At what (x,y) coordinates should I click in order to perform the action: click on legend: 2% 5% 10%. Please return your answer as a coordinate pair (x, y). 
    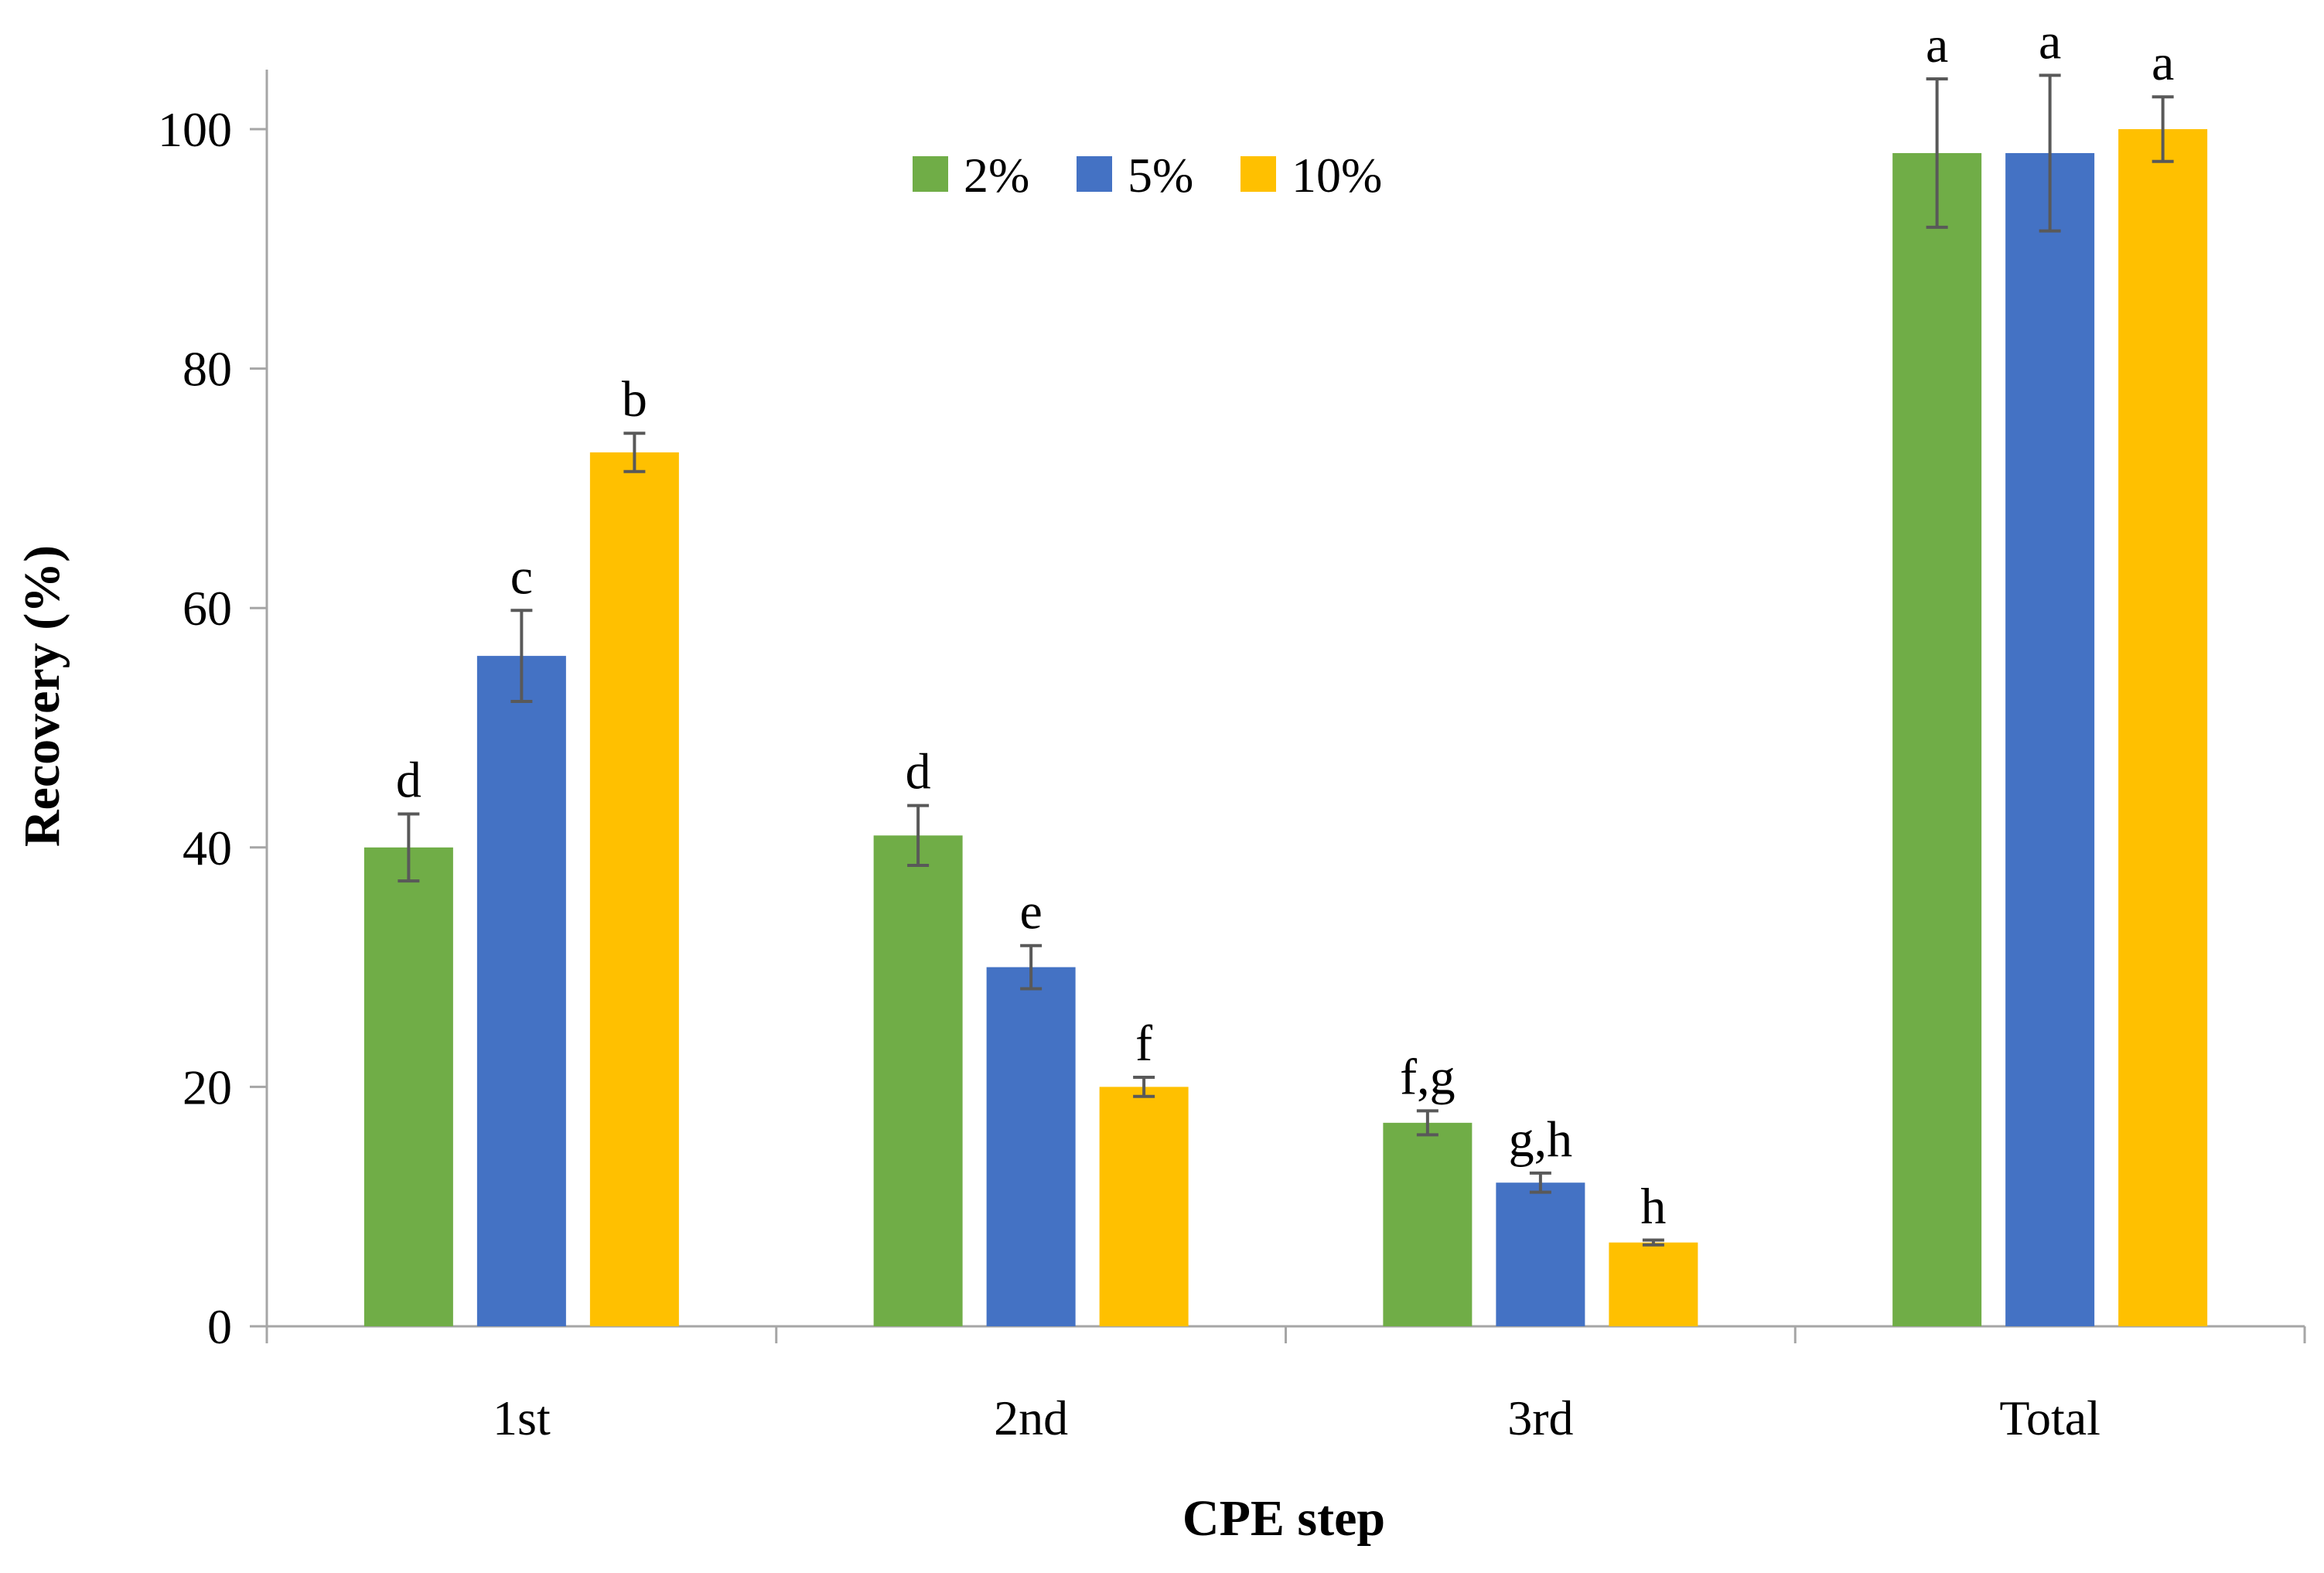
    Looking at the image, I should click on (1147, 175).